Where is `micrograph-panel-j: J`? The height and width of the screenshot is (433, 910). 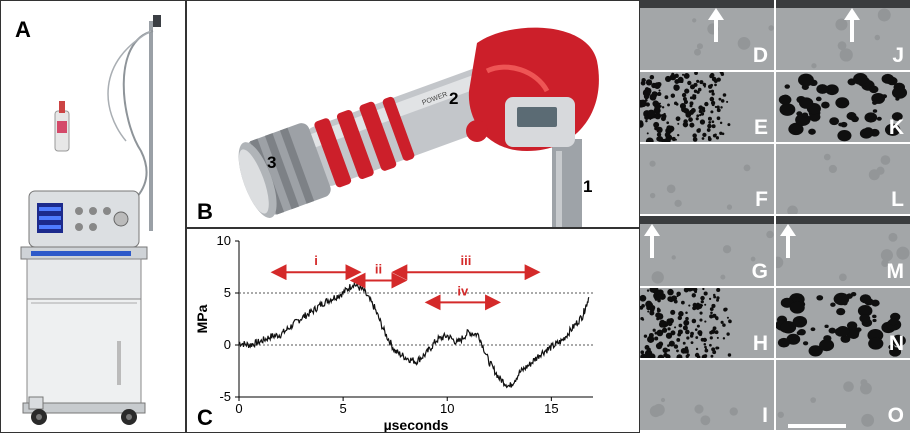 micrograph-panel-j: J is located at coordinates (843, 35).